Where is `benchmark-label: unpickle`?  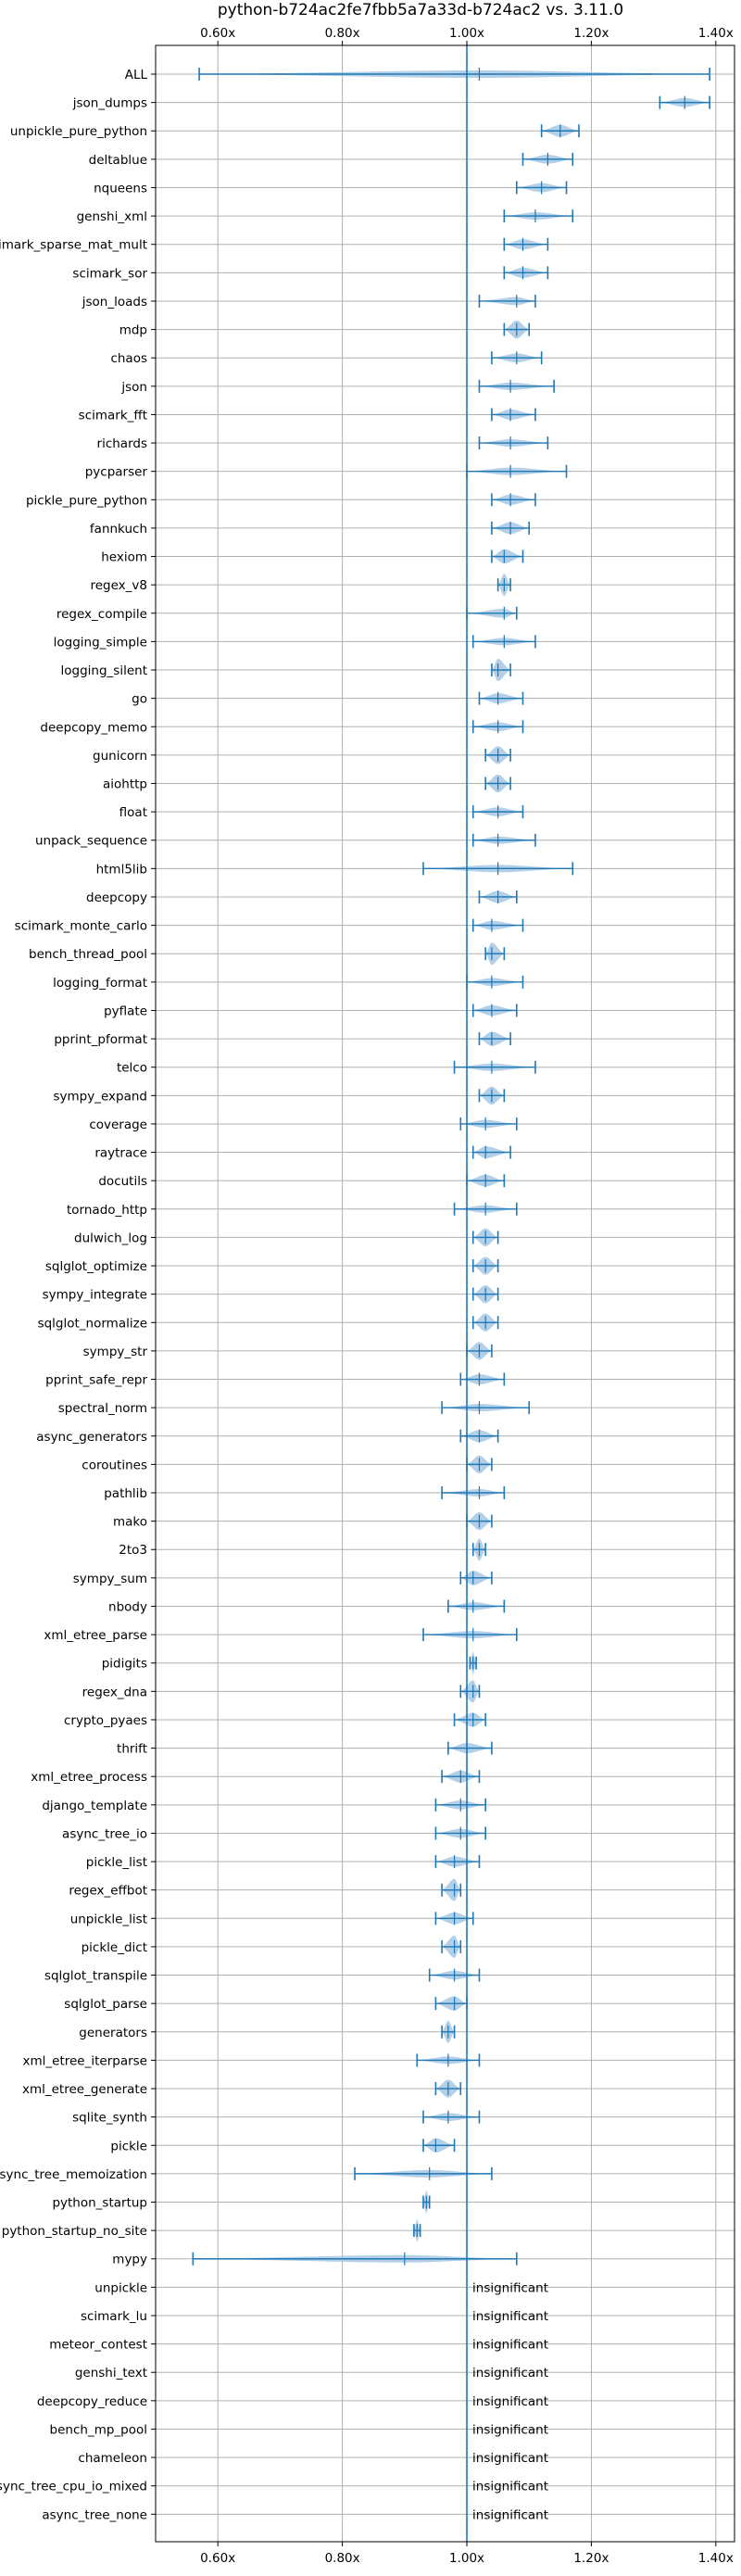
benchmark-label: unpickle is located at coordinates (120, 2287).